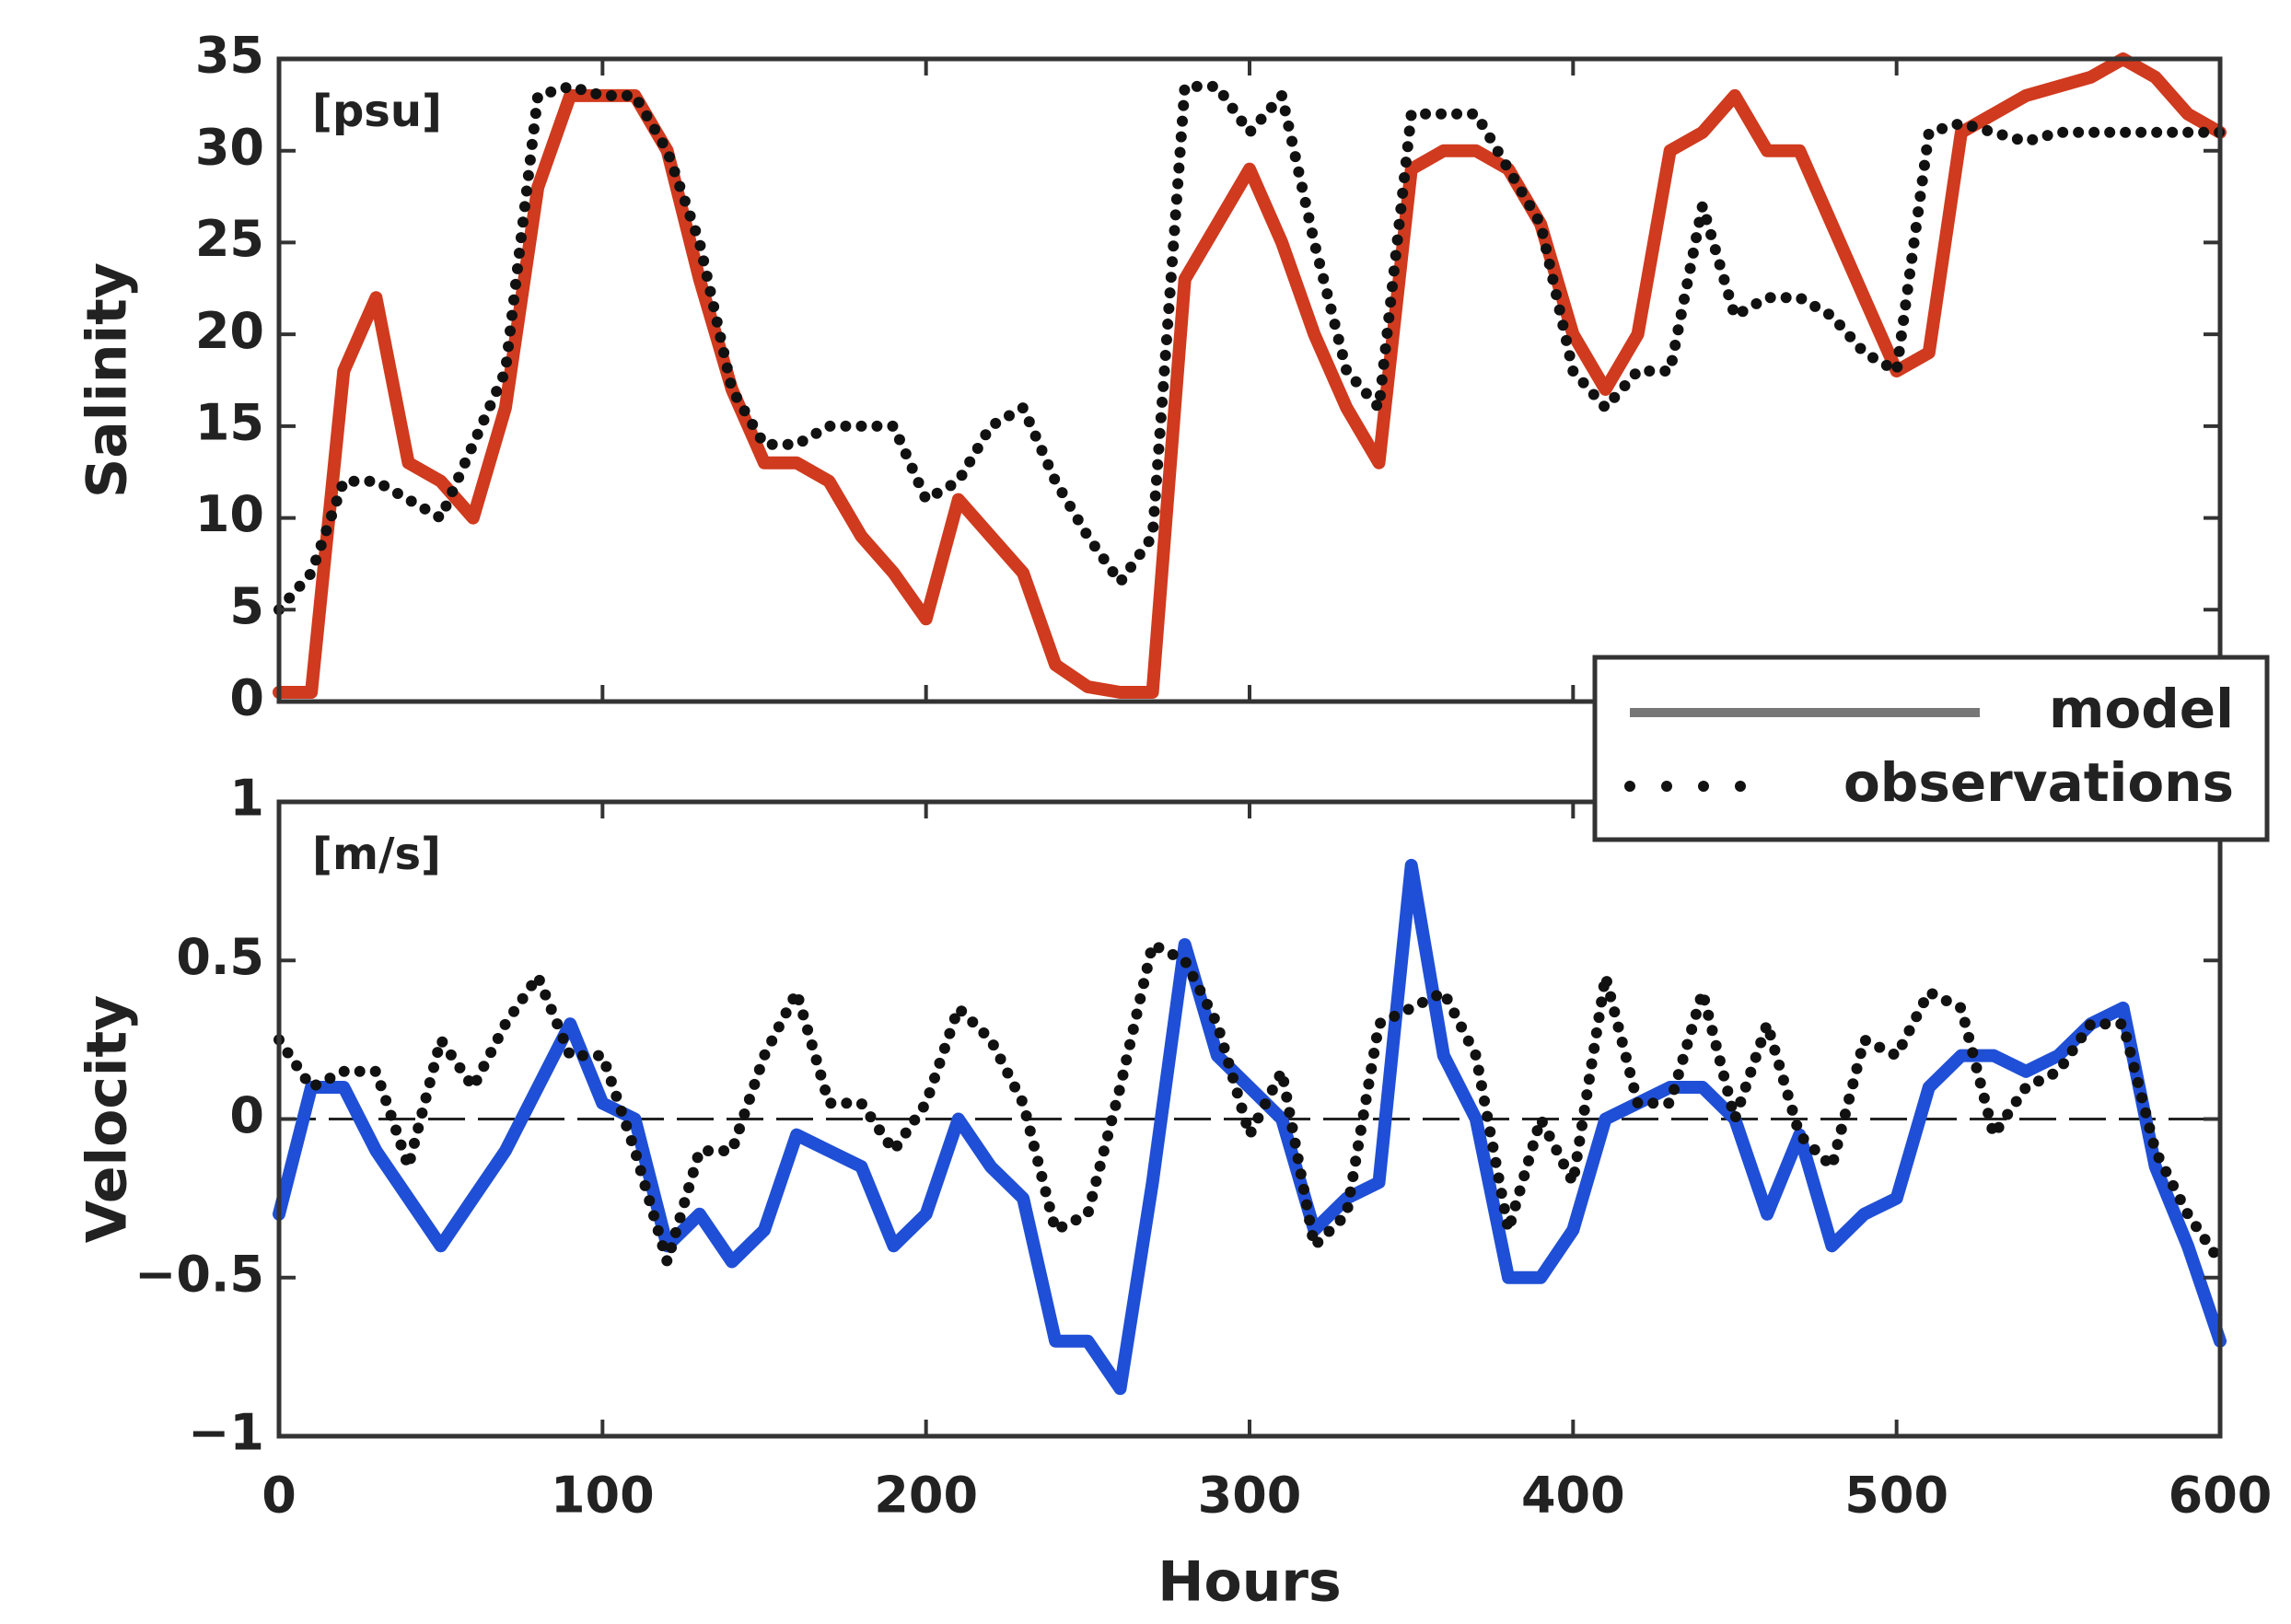 This screenshot has width=2291, height=1624. What do you see at coordinates (199, 1274) in the screenshot?
I see `y-tick-label: −0.5` at bounding box center [199, 1274].